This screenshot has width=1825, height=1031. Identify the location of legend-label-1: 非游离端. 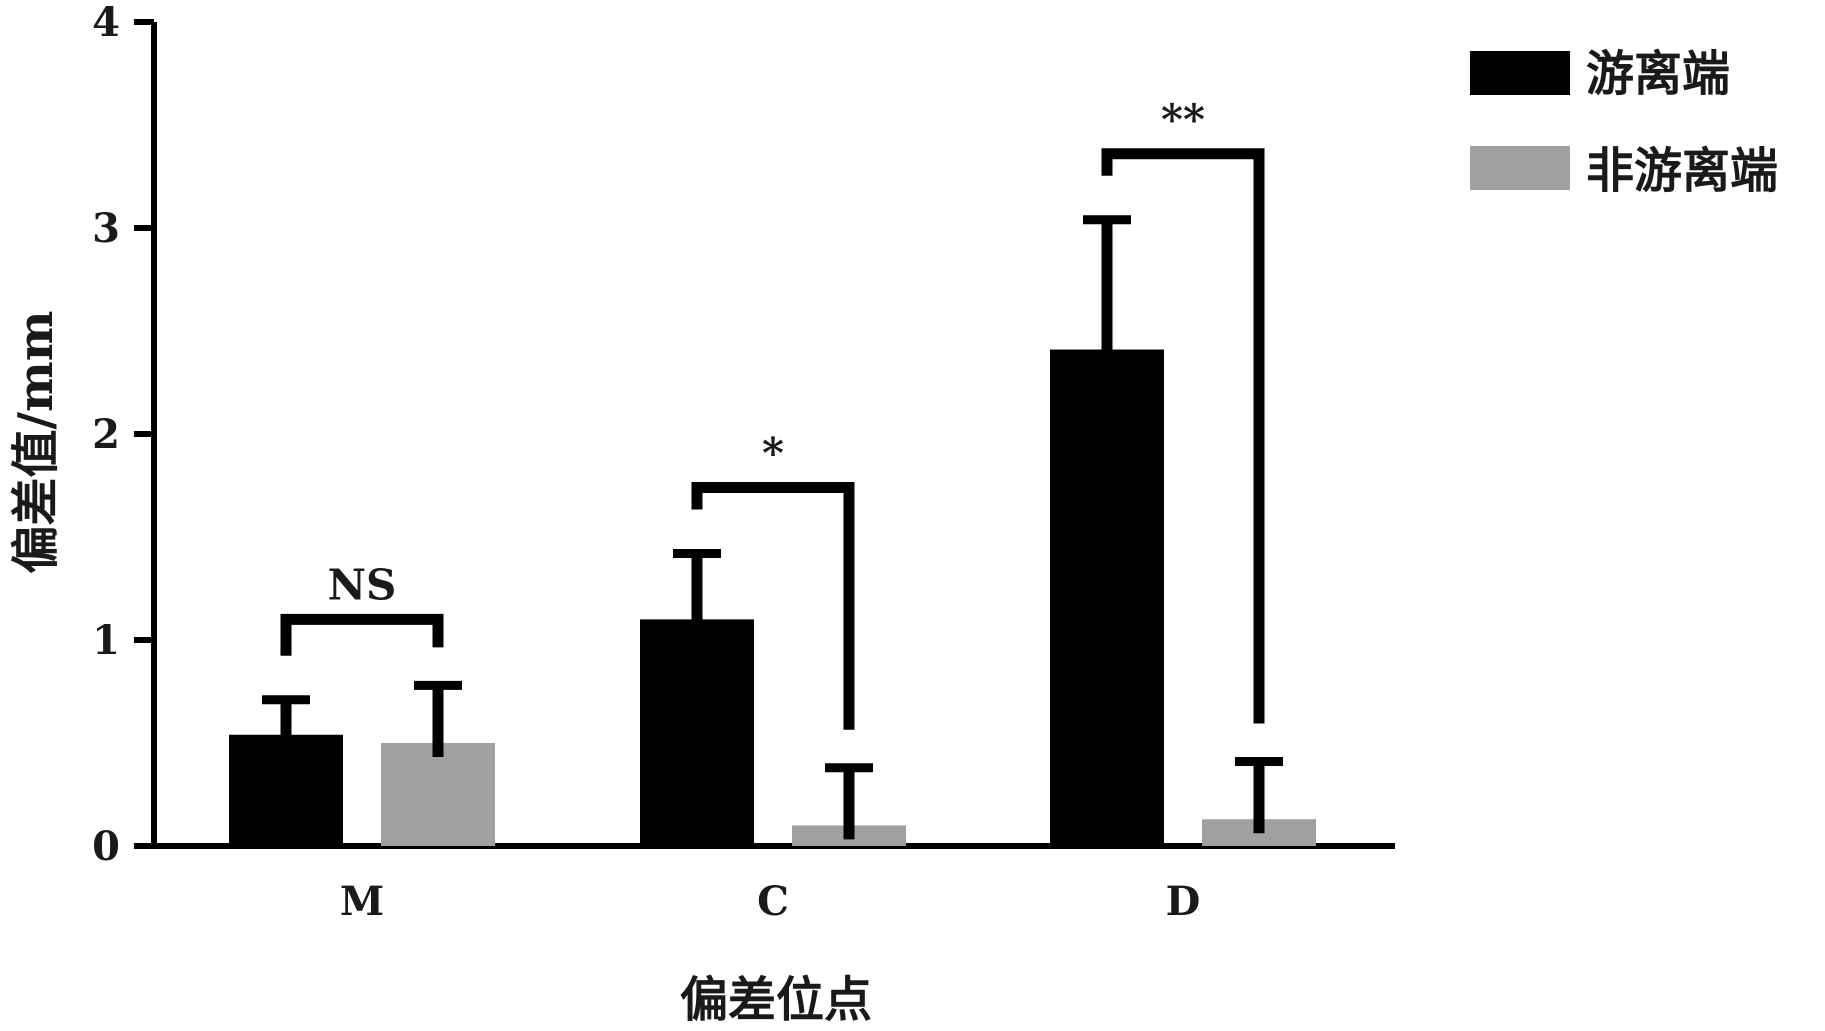
(1682, 171).